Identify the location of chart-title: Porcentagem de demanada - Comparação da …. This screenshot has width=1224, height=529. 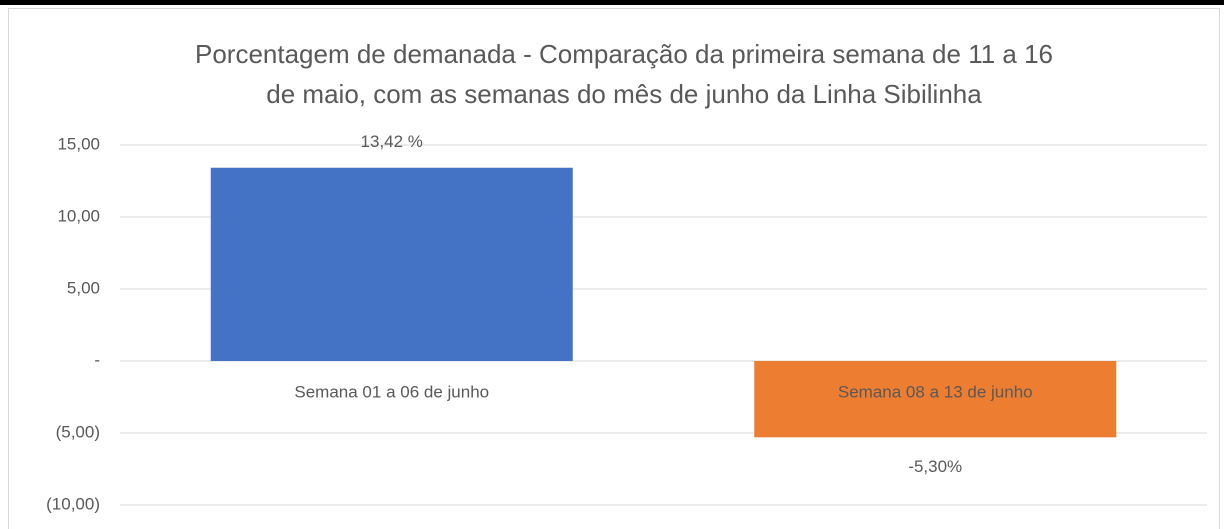
(624, 54).